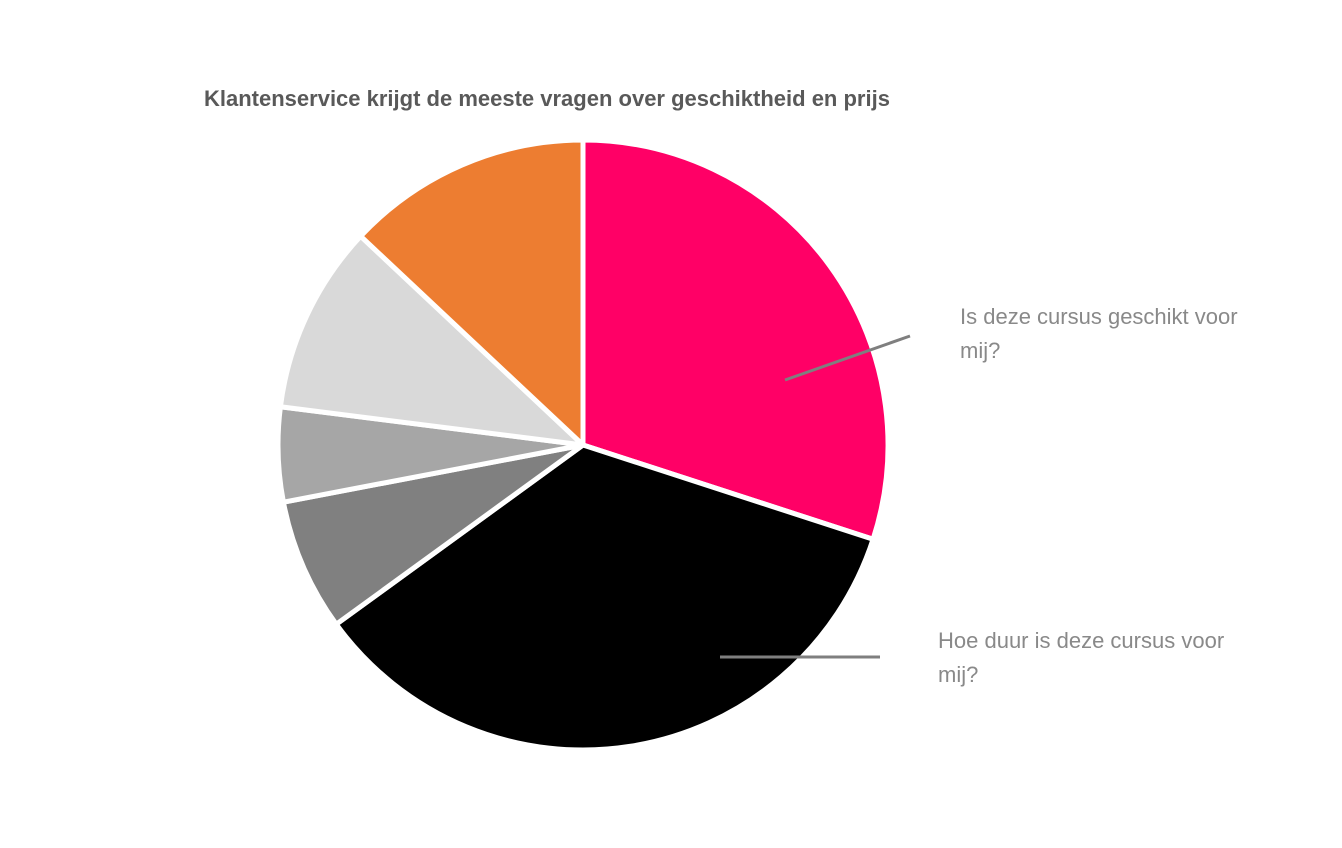 The image size is (1342, 848). I want to click on data-label: Is deze cursus geschikt voor mij?, so click(1099, 333).